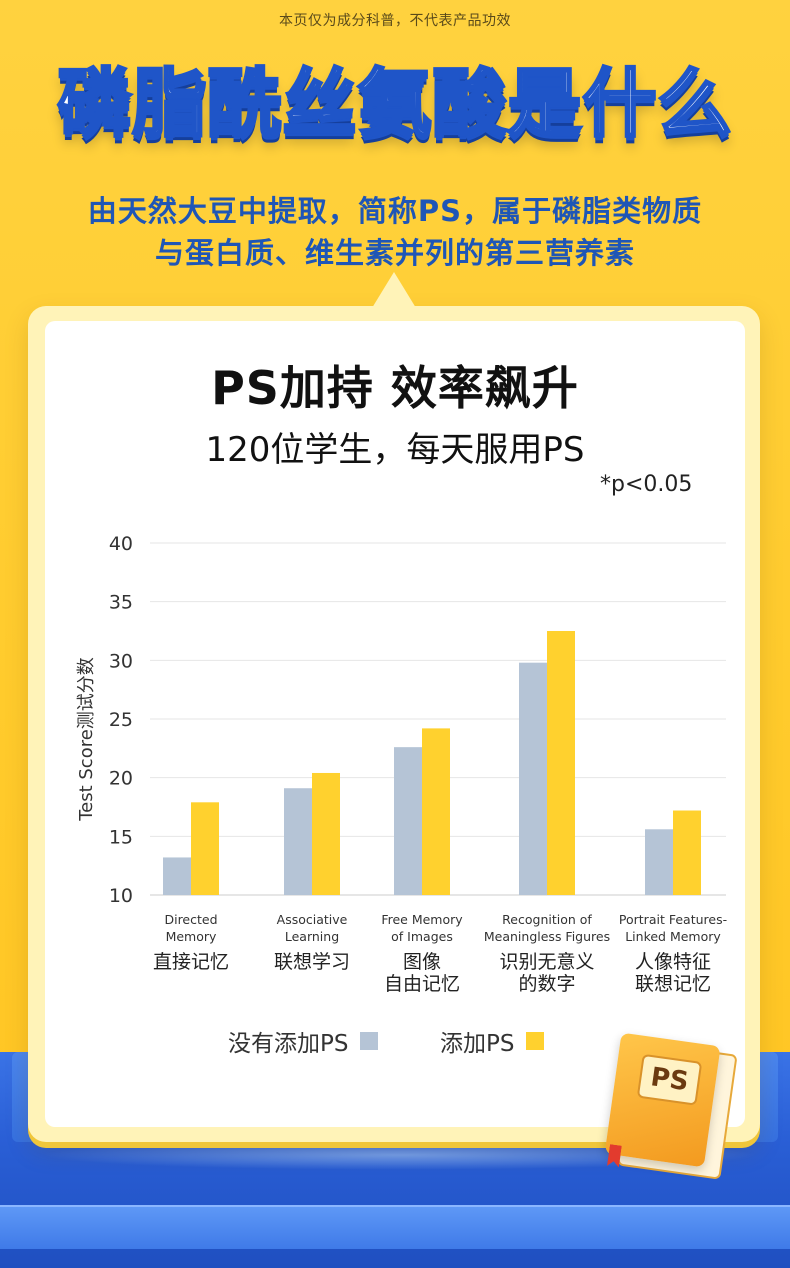  What do you see at coordinates (288, 1044) in the screenshot?
I see `legend-label-without-ps: 没有添加PS` at bounding box center [288, 1044].